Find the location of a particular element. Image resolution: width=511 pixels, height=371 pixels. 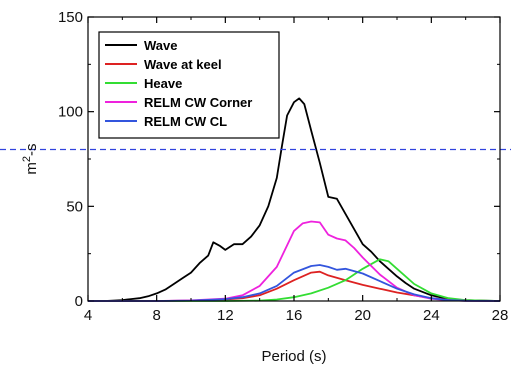

y-axis-title: m2-s is located at coordinates (30, 158).